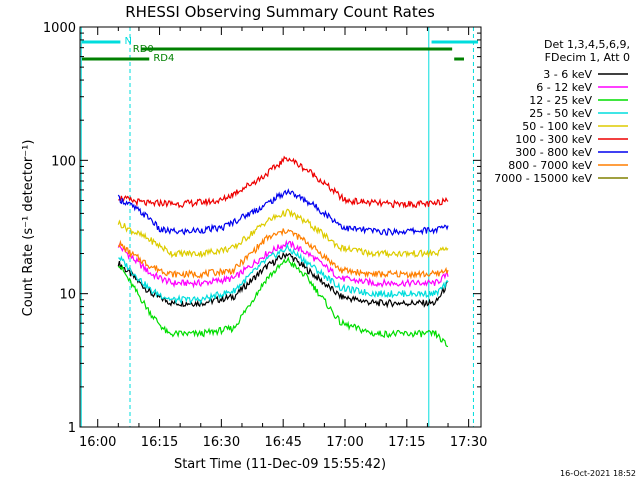 The image size is (640, 480). I want to click on x-axis-label: Start Time (11-Dec-09 15:55:42), so click(280, 464).